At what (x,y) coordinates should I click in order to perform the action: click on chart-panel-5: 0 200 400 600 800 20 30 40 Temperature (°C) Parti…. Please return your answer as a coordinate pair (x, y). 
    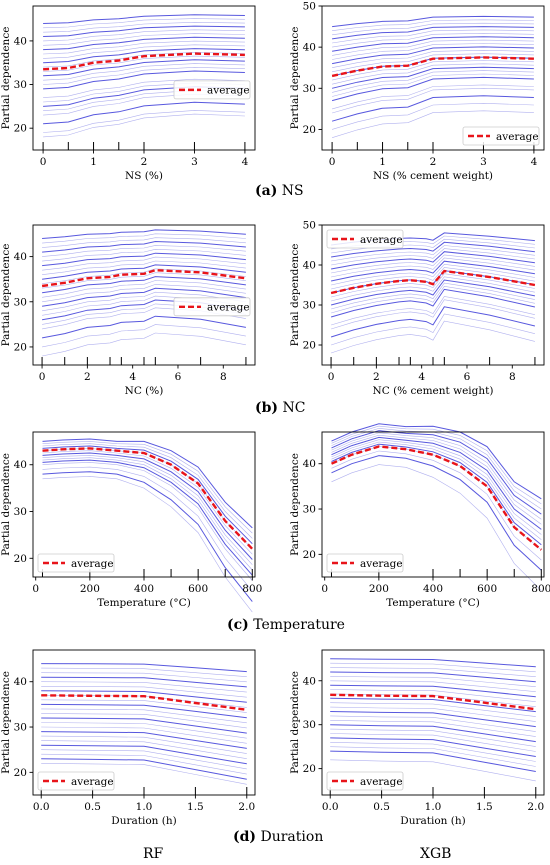
    Looking at the image, I should click on (131, 522).